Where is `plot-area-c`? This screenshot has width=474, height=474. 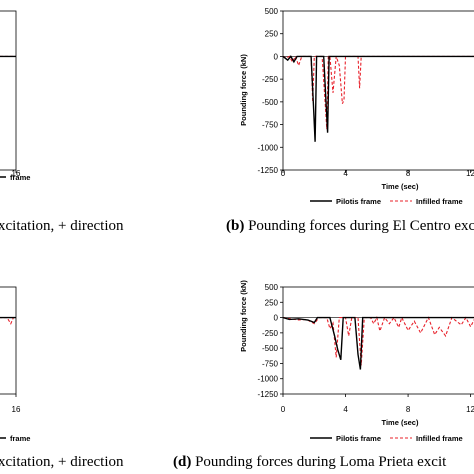
plot-area-c is located at coordinates (8, 340).